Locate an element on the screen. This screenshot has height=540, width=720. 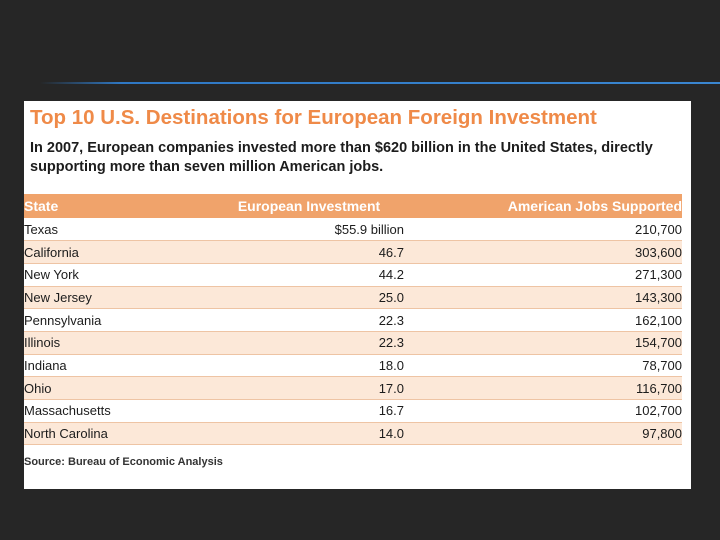
cell-state: California is located at coordinates (119, 252).